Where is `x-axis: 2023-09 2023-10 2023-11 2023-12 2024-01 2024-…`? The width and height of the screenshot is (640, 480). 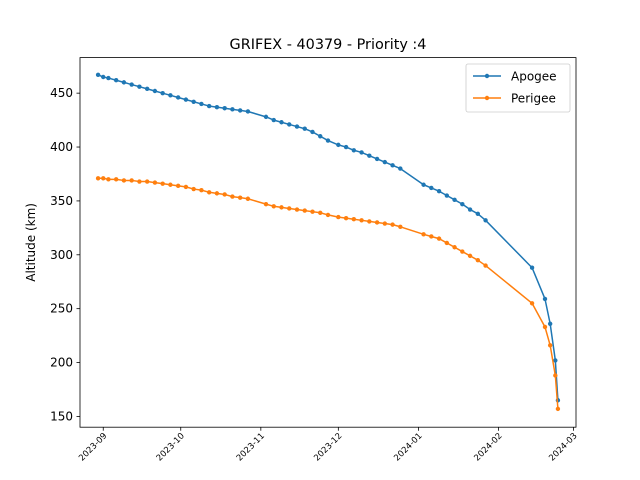
x-axis: 2023-09 2023-10 2023-11 2023-12 2024-01 2024-… is located at coordinates (328, 445).